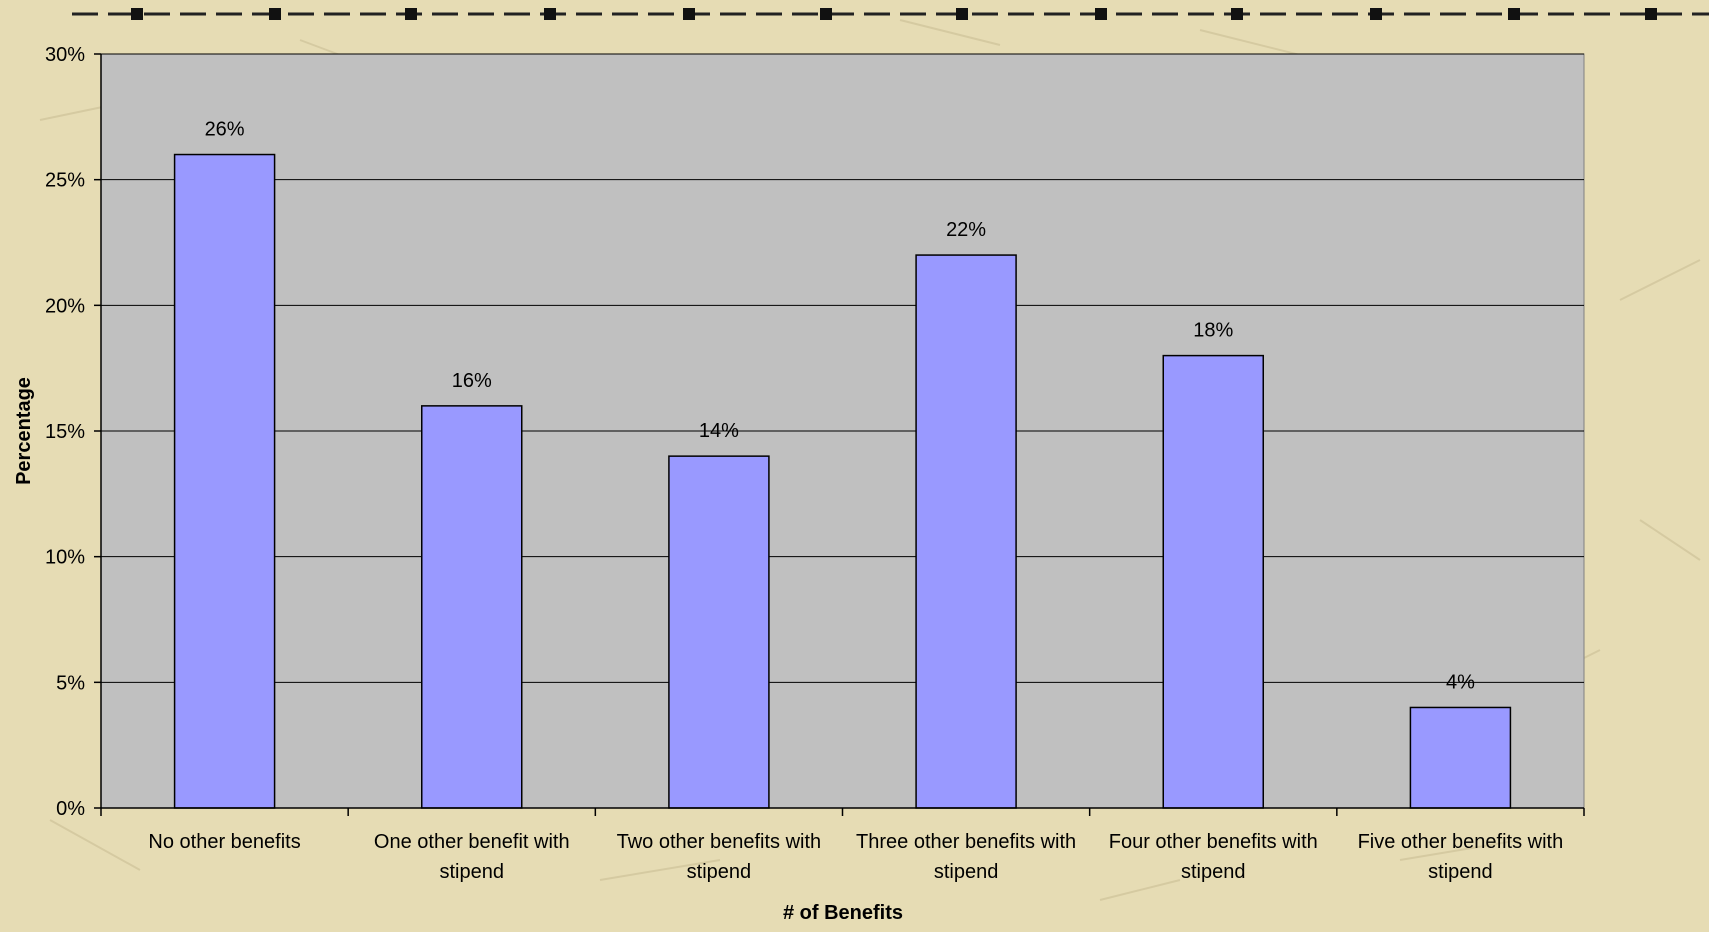 The width and height of the screenshot is (1709, 932). What do you see at coordinates (843, 913) in the screenshot?
I see `x-axis-title: # of Benefits` at bounding box center [843, 913].